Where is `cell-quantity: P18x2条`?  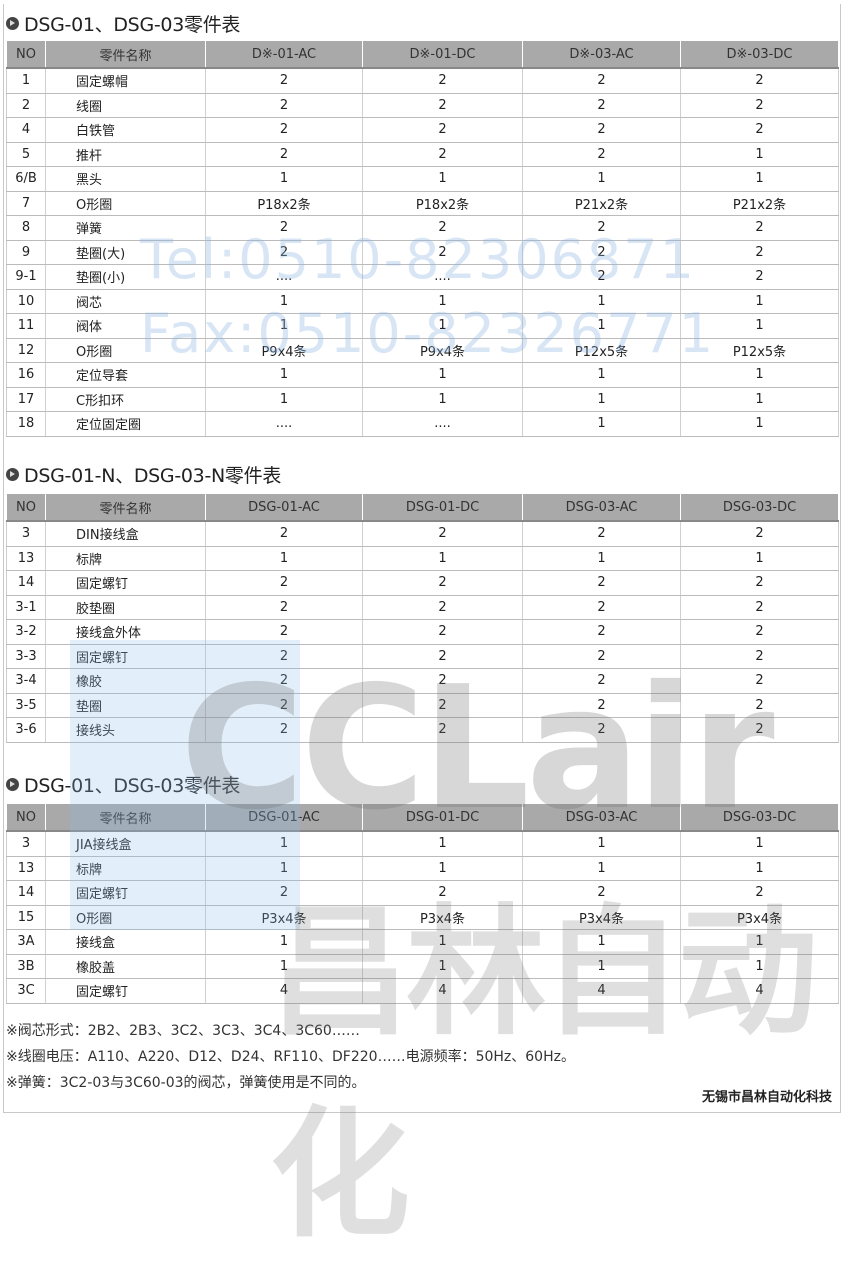
cell-quantity: P18x2条 is located at coordinates (442, 203).